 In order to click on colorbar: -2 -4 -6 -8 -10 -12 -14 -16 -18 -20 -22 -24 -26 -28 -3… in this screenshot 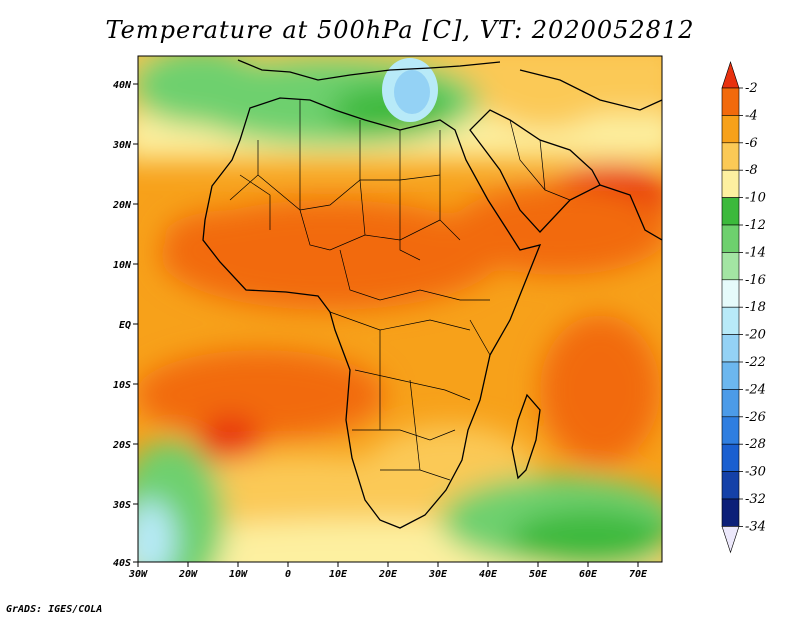, I will do `click(743, 307)`.